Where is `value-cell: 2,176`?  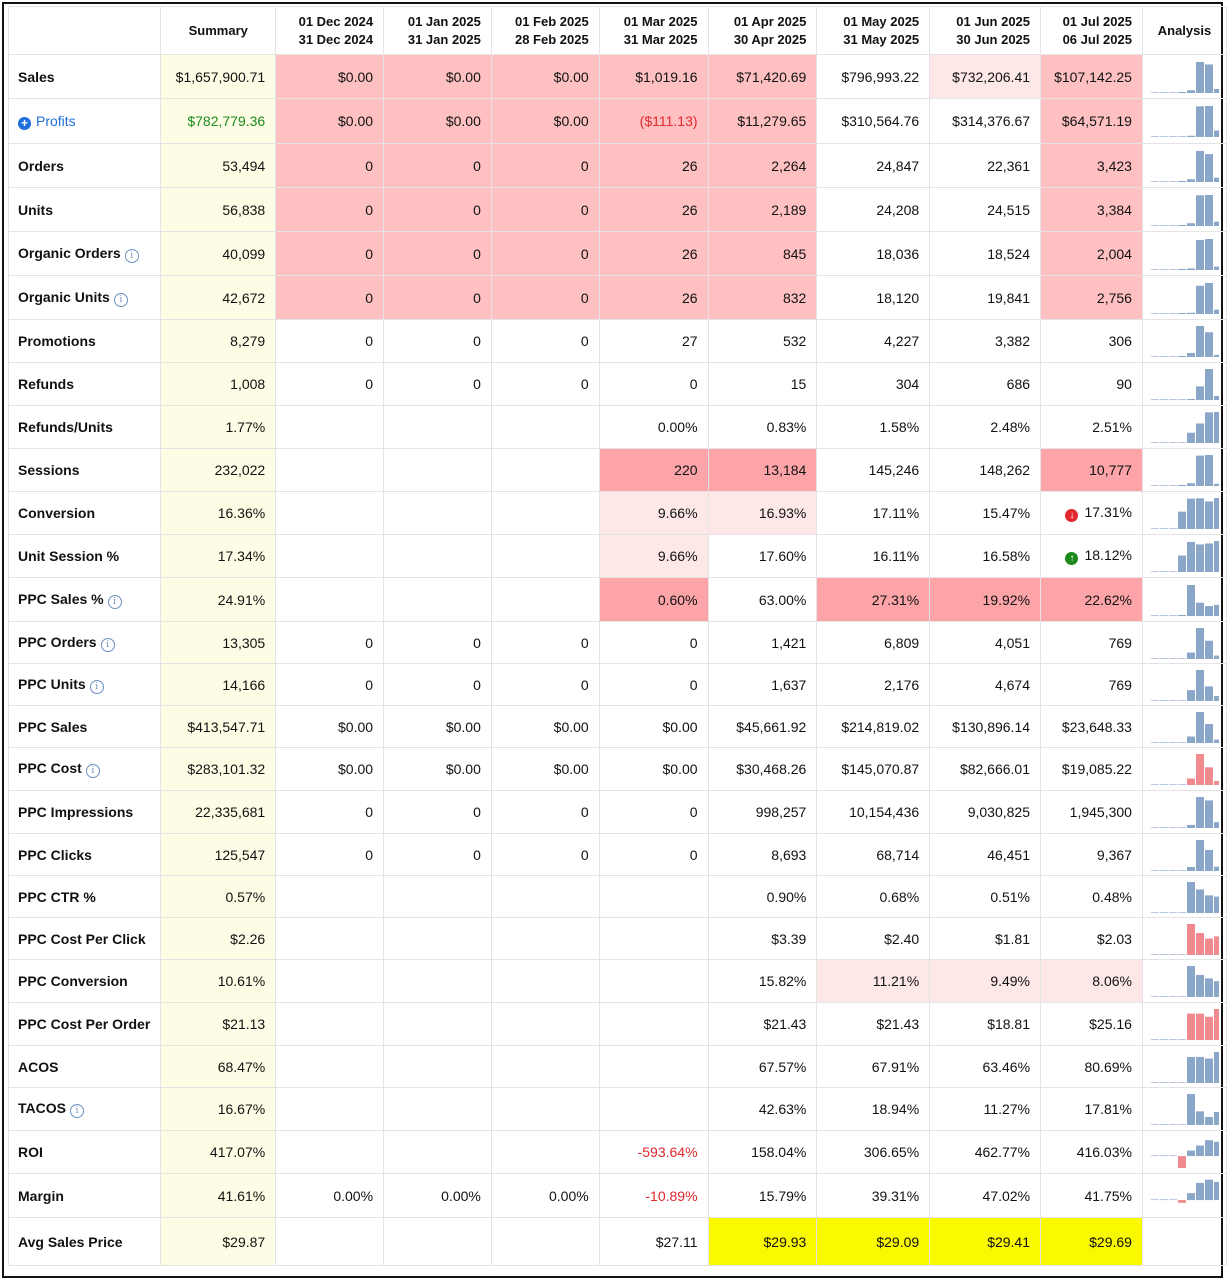
value-cell: 2,176 is located at coordinates (873, 684).